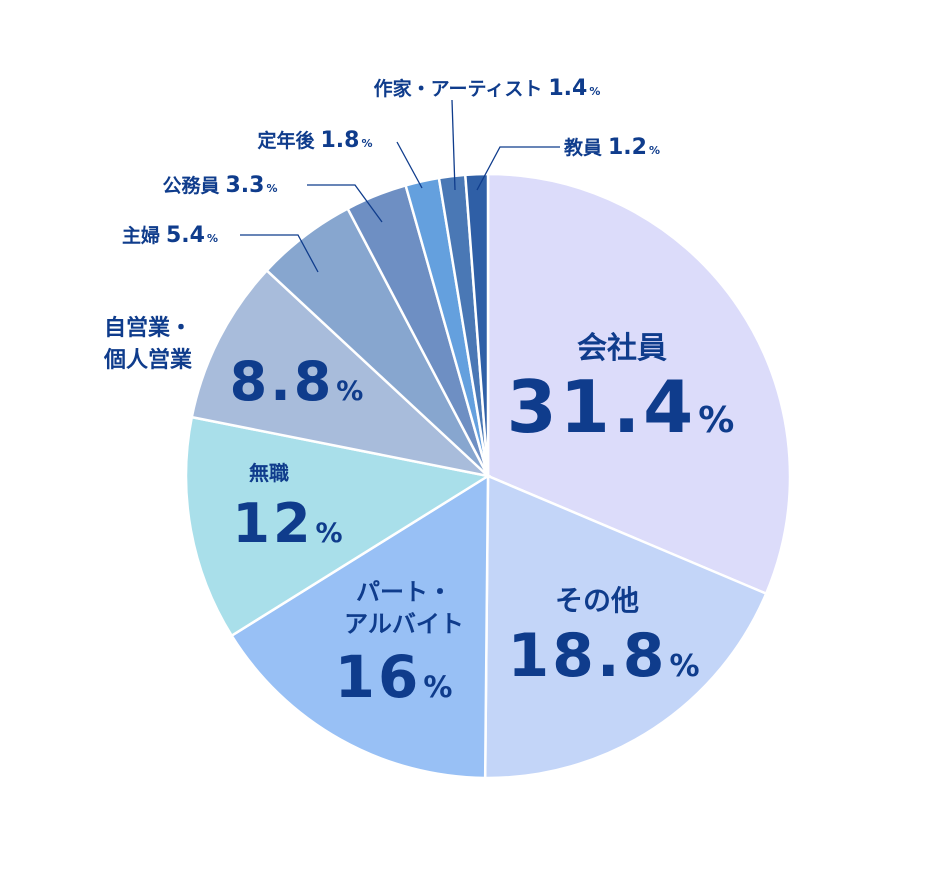 The height and width of the screenshot is (881, 946). I want to click on value-number: 1.8, so click(340, 140).